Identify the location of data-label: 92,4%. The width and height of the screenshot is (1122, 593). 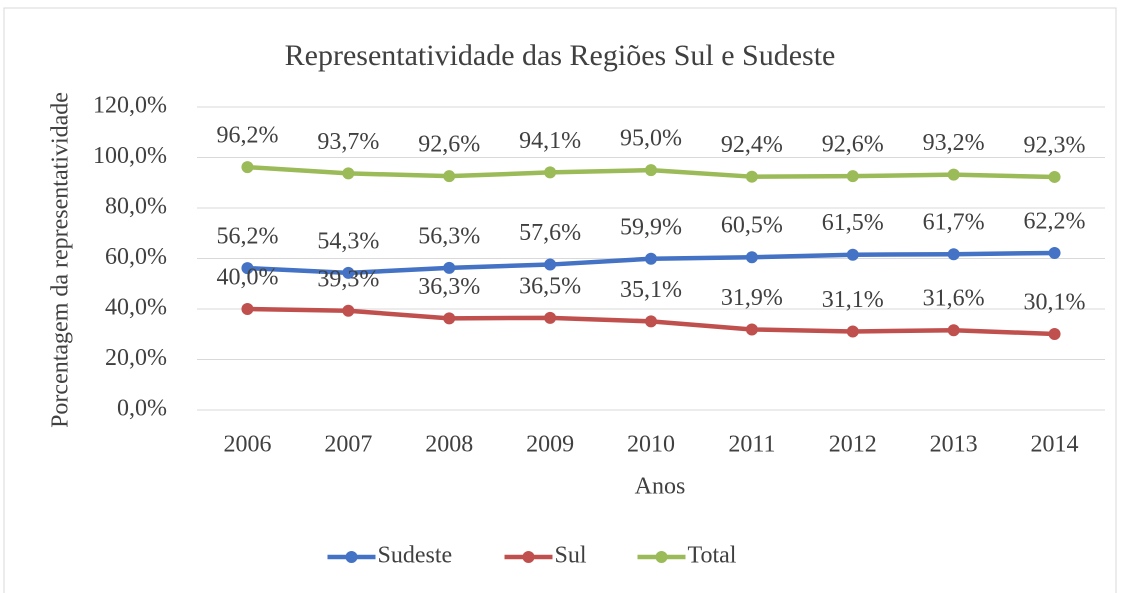
(752, 145).